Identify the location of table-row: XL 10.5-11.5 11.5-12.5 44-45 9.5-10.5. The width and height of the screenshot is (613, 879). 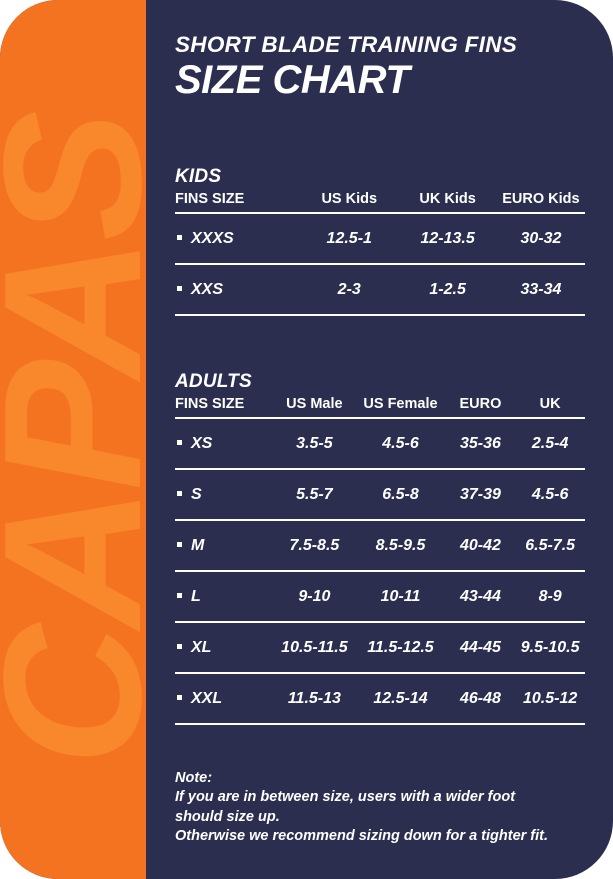
(380, 648).